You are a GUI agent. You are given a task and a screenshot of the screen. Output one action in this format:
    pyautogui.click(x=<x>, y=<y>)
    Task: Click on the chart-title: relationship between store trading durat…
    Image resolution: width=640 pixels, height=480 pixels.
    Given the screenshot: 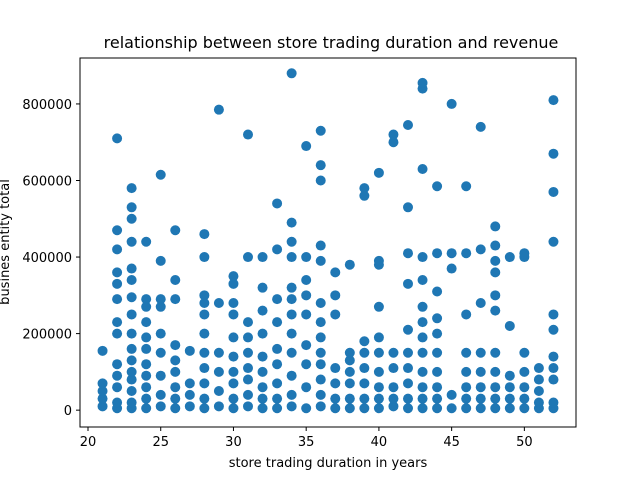 What is the action you would take?
    pyautogui.click(x=331, y=42)
    